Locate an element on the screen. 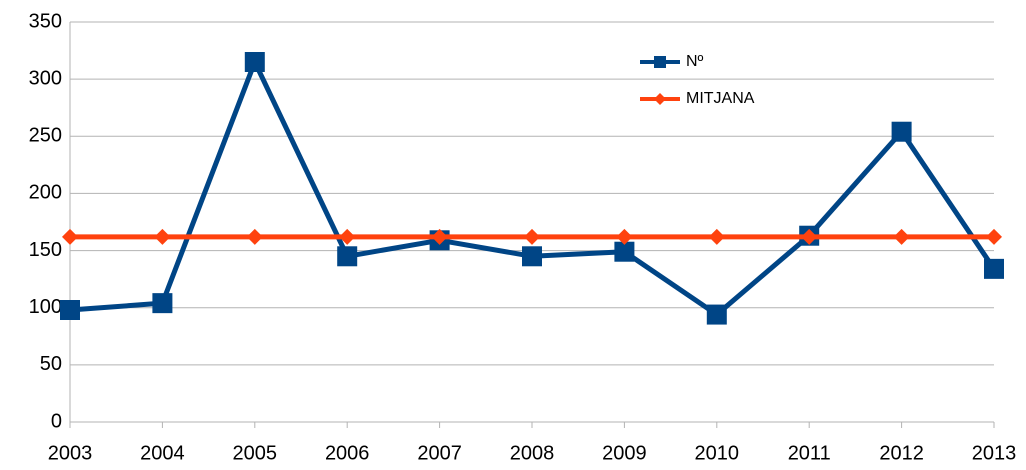 Image resolution: width=1026 pixels, height=470 pixels. x-tick-label: 2013 is located at coordinates (994, 453).